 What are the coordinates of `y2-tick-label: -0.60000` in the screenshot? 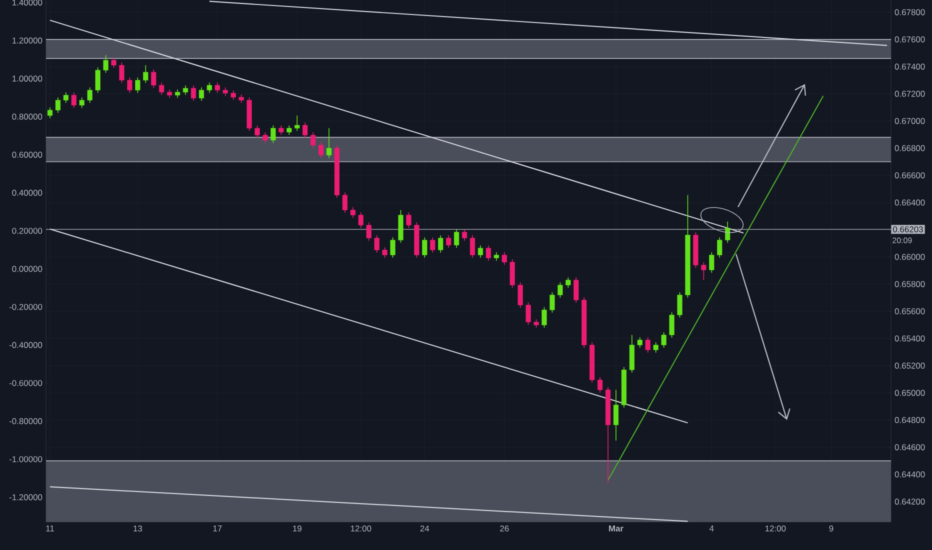 It's located at (25, 383).